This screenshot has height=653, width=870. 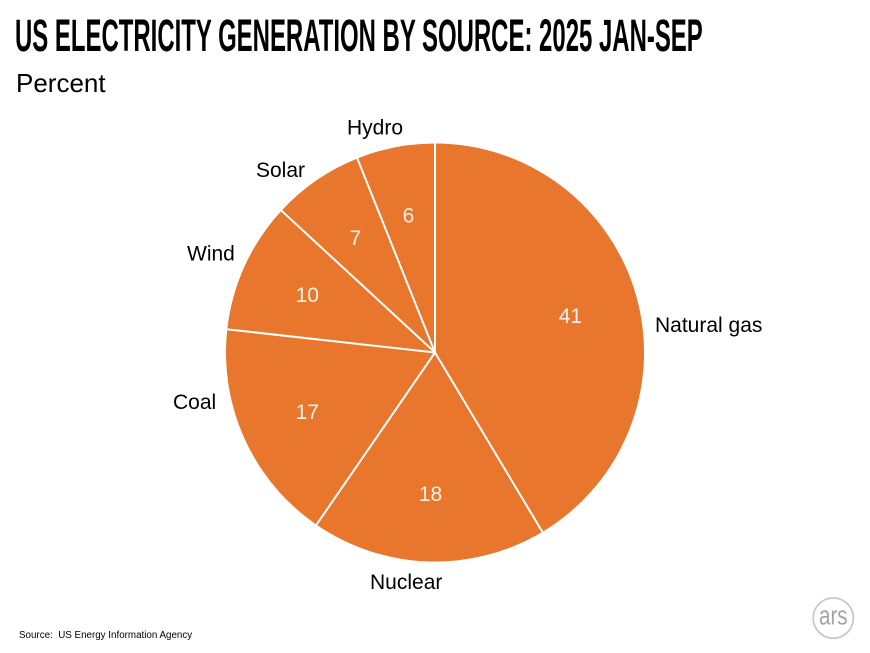 I want to click on category-label-wind: Wind, so click(x=211, y=254).